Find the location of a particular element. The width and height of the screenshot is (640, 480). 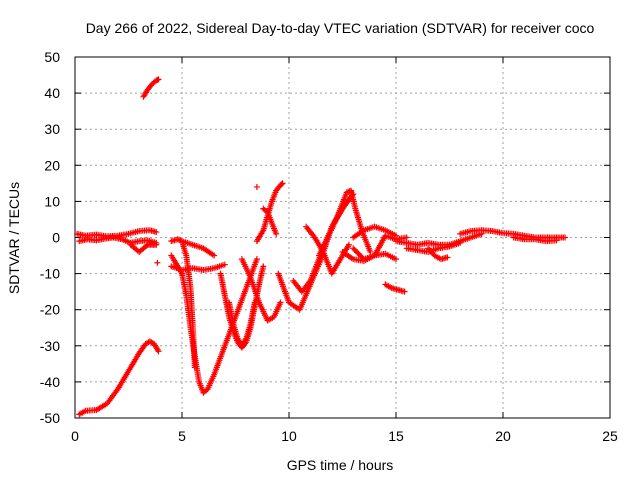

series-flat-21-23h-low is located at coordinates (535, 239).